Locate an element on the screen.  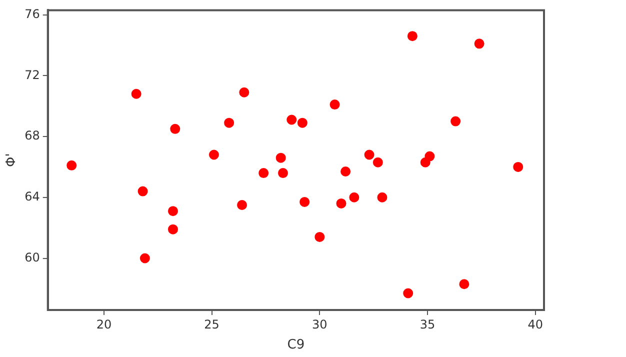
y-tick-label: 72 is located at coordinates (32, 75).